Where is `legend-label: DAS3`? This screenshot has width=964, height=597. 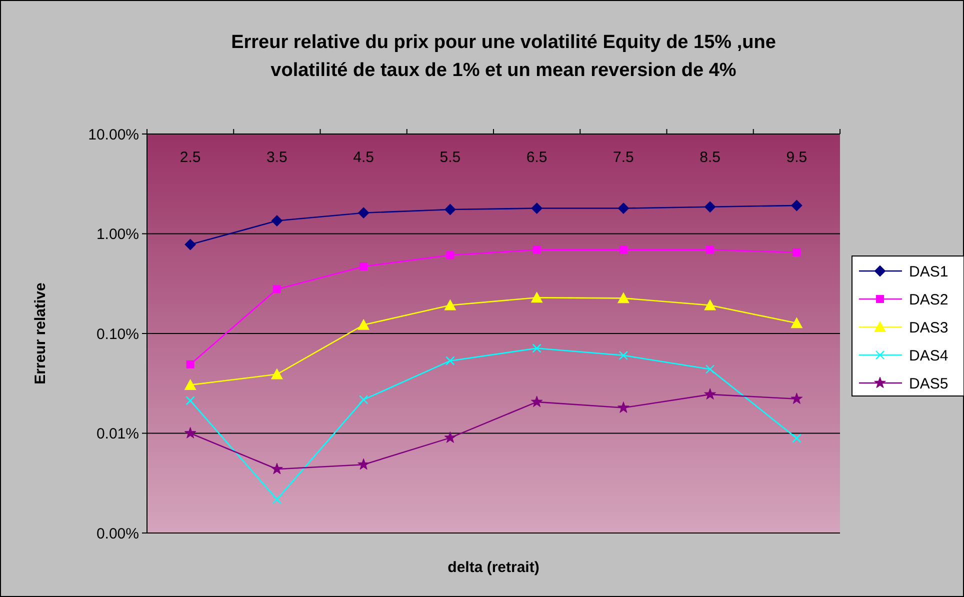
legend-label: DAS3 is located at coordinates (928, 327).